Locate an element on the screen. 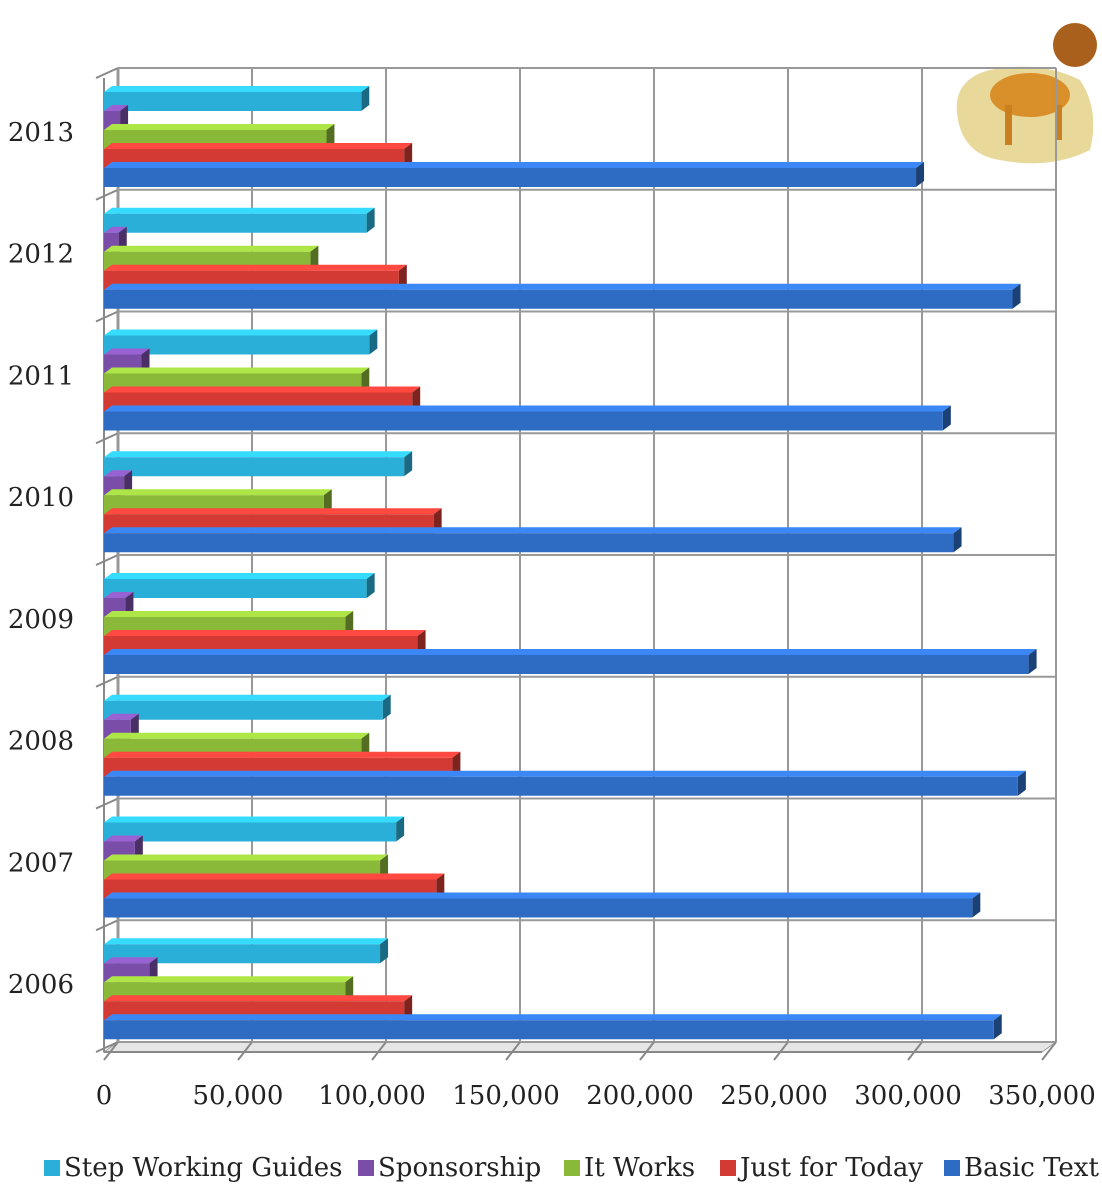  y-tick-label: 2010 is located at coordinates (41, 498).